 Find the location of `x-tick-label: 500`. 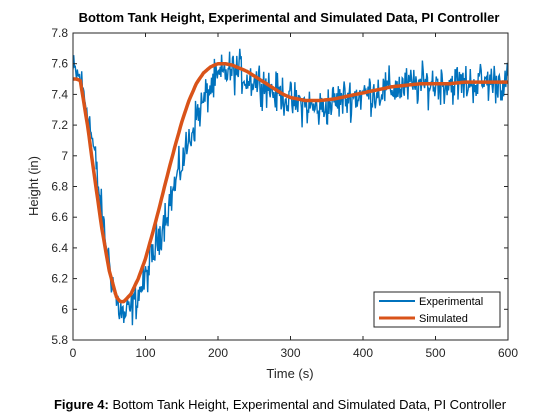

x-tick-label: 500 is located at coordinates (435, 353).